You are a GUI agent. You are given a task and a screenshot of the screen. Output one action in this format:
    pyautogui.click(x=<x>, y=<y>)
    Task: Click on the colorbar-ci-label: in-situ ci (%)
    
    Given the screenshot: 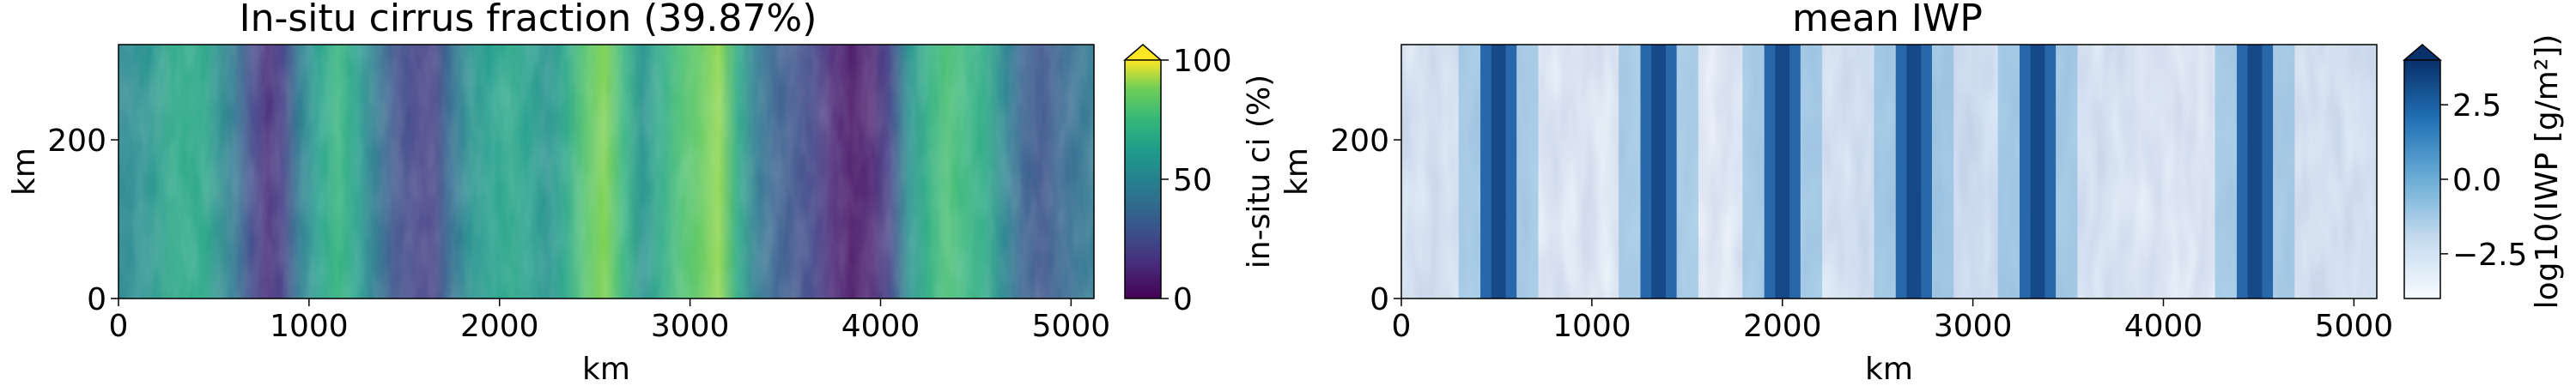 What is the action you would take?
    pyautogui.click(x=1259, y=171)
    